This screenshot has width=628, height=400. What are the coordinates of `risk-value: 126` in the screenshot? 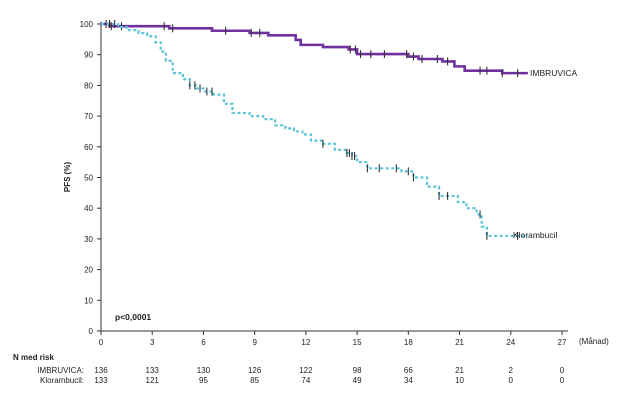 It's located at (255, 370).